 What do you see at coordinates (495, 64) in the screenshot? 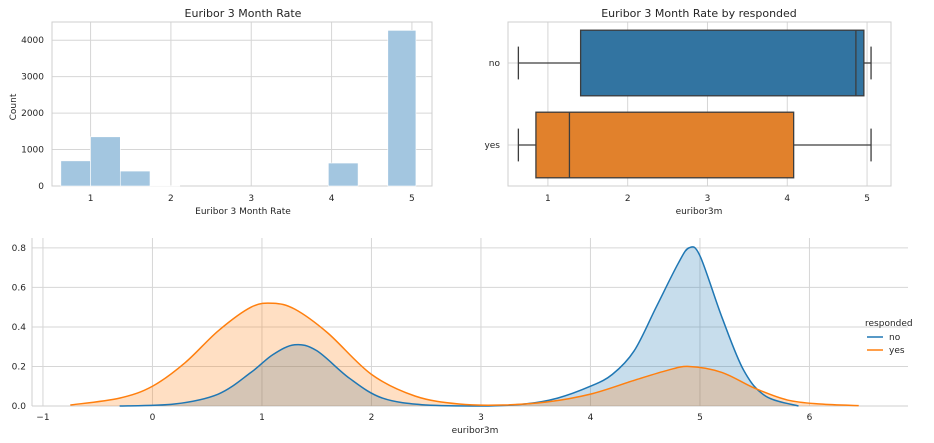
I see `boxplot-category-label: no` at bounding box center [495, 64].